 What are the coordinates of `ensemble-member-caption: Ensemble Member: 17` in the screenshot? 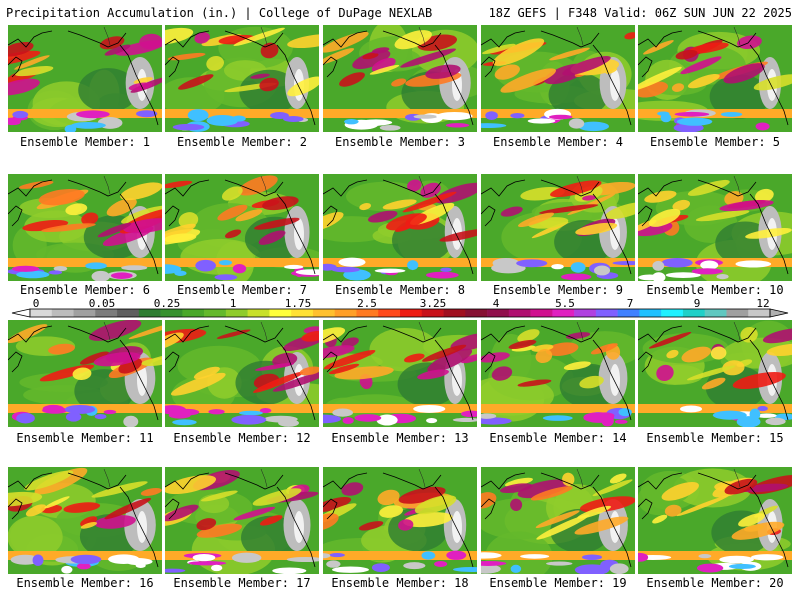 It's located at (242, 583).